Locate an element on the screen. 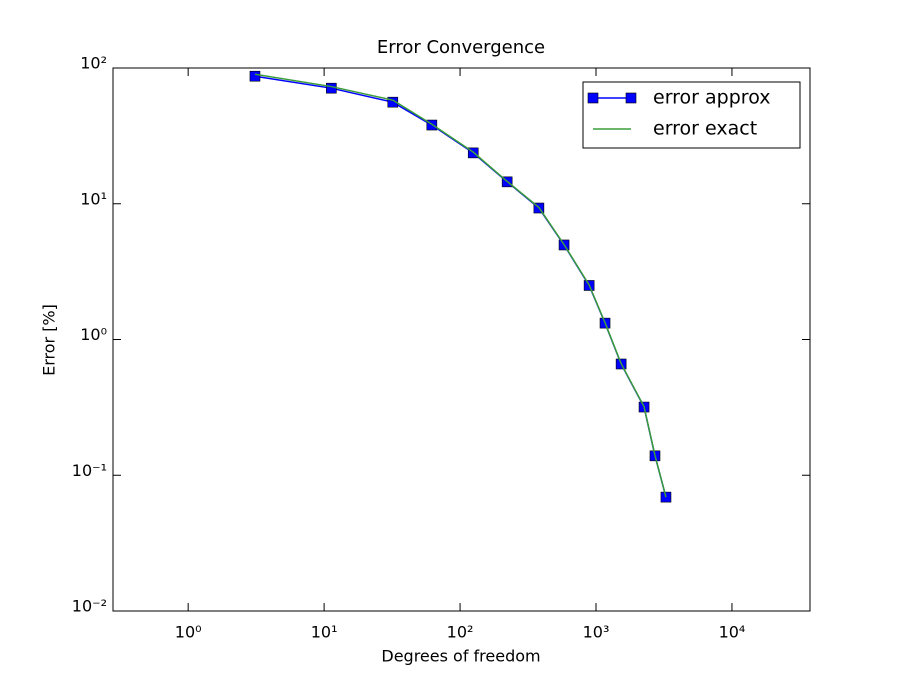 This screenshot has height=678, width=900. x-tick-label: 10³ is located at coordinates (596, 632).